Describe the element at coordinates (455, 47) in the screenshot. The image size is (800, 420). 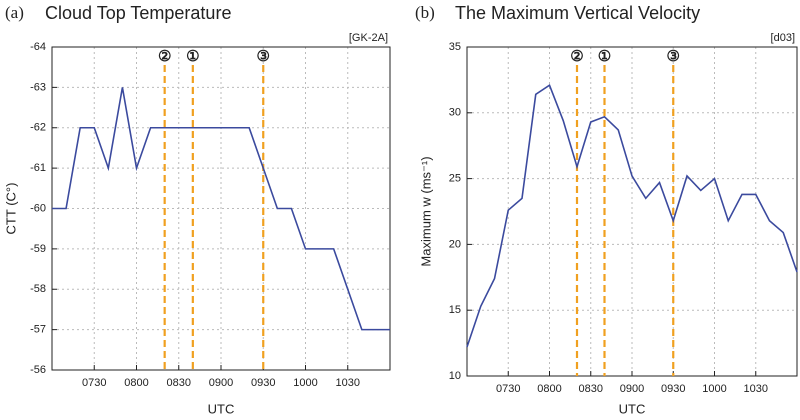
I see `y-tick-label: 35` at that location.